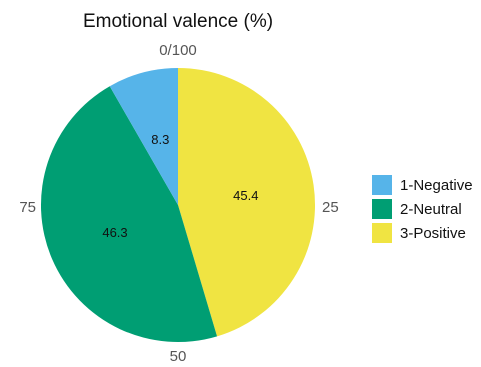 The height and width of the screenshot is (367, 481). What do you see at coordinates (382, 185) in the screenshot?
I see `legend-swatch-1-negative` at bounding box center [382, 185].